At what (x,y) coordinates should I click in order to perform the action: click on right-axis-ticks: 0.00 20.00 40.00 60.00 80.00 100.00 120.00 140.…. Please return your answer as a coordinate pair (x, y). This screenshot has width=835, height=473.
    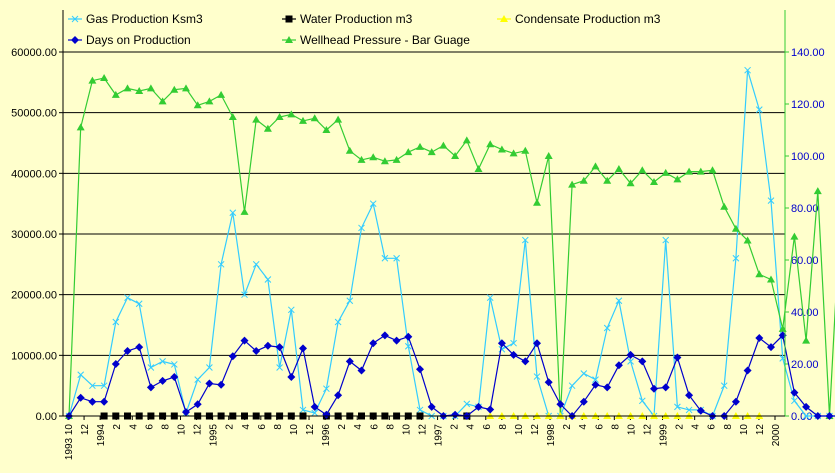
    Looking at the image, I should click on (805, 235).